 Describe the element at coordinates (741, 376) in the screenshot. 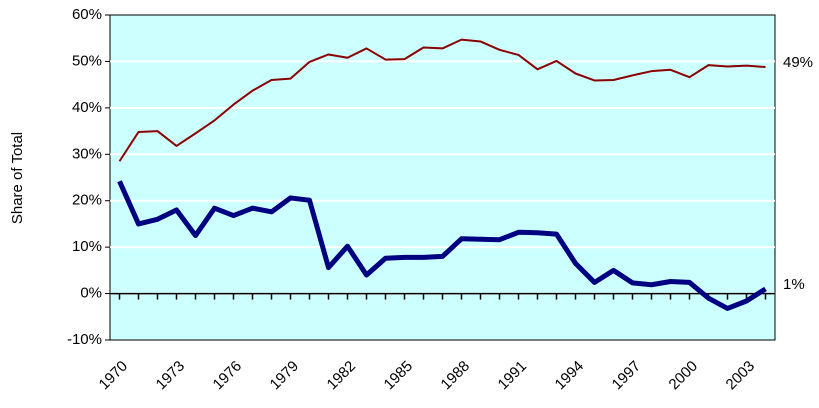

I see `x-tick-label: 2003` at that location.